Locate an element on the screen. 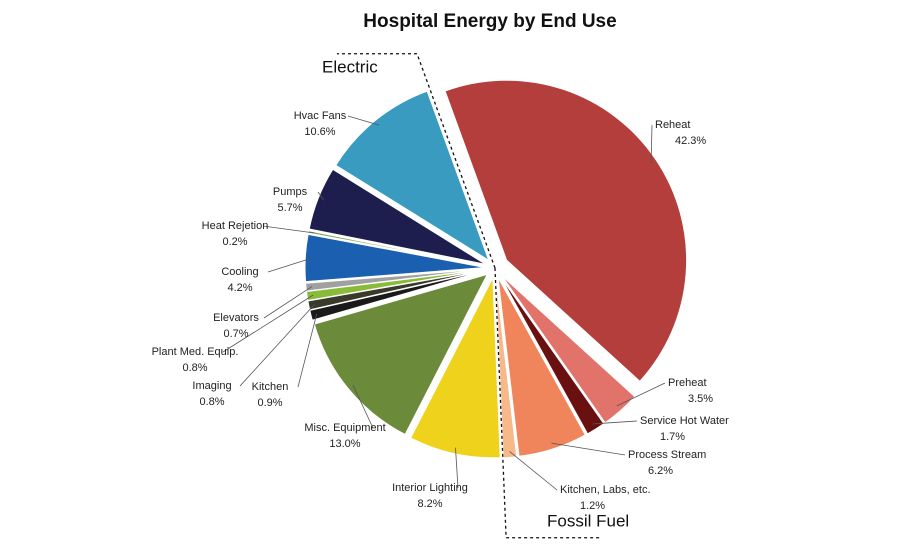 This screenshot has height=555, width=900. value-label: 0.2% is located at coordinates (234, 242).